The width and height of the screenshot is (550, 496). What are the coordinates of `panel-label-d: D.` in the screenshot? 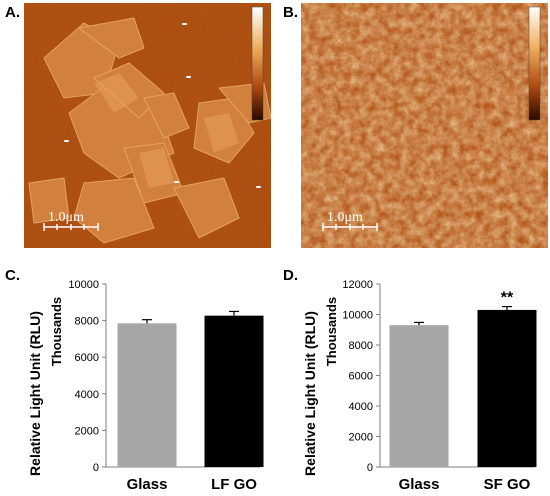 It's located at (290, 275).